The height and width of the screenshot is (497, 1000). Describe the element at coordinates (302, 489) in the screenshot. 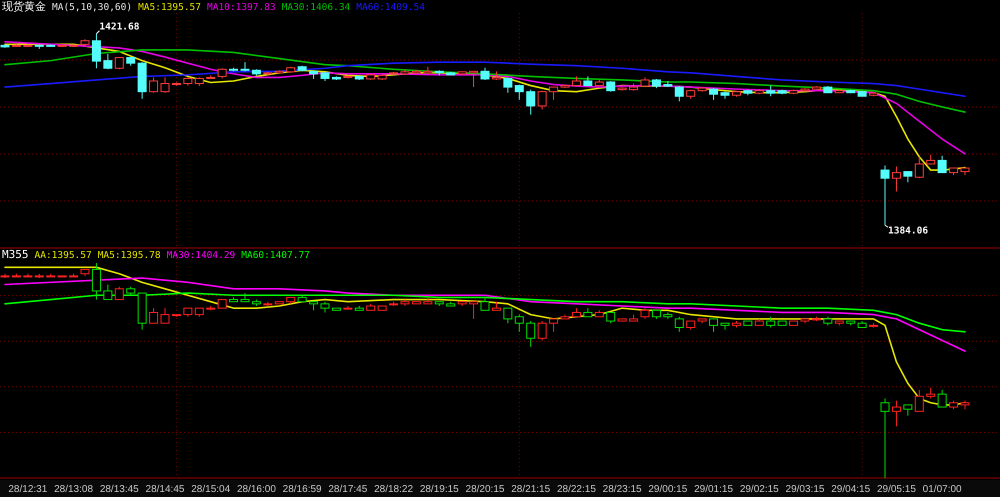

I see `x-tick-label: 28/16:59` at that location.